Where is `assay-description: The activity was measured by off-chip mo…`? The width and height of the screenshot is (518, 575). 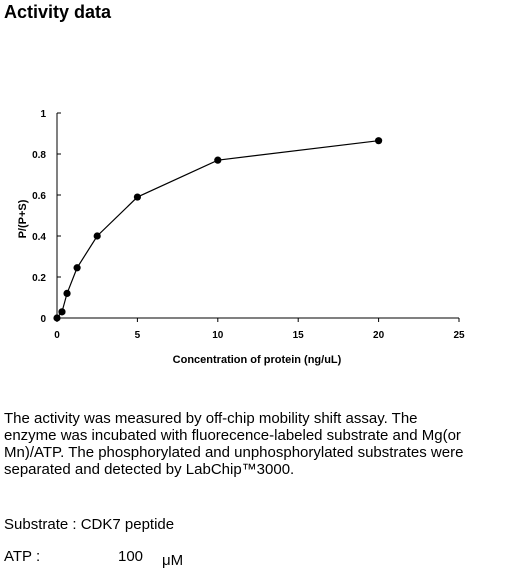 assay-description: The activity was measured by off-chip mo… is located at coordinates (260, 444).